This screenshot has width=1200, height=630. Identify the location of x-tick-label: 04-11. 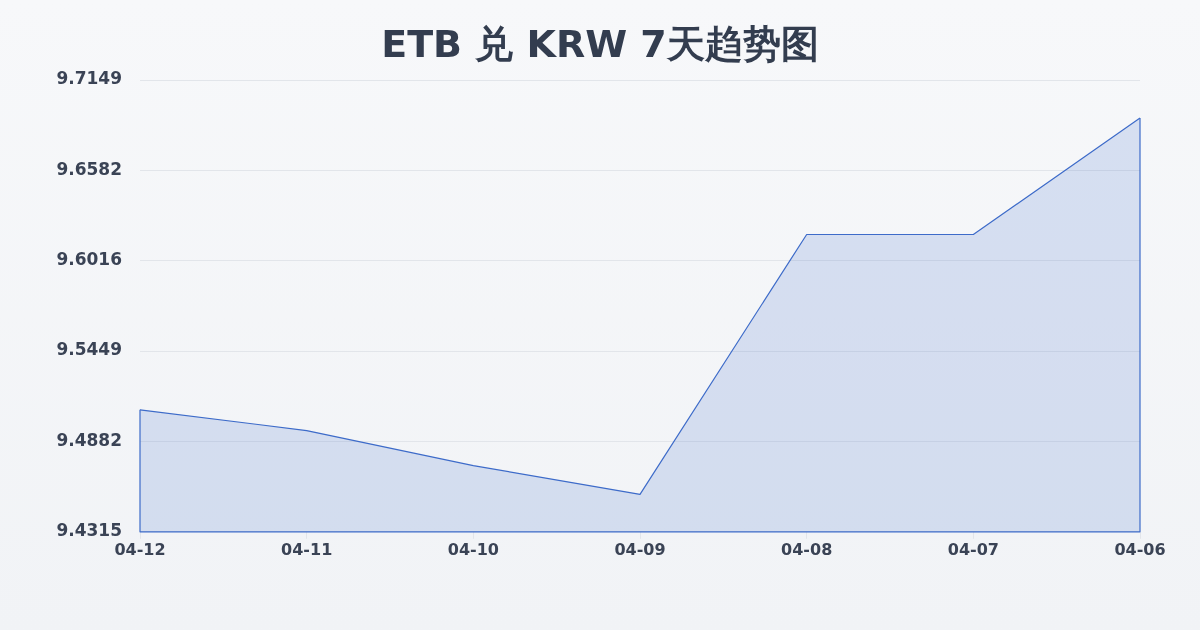
(307, 549).